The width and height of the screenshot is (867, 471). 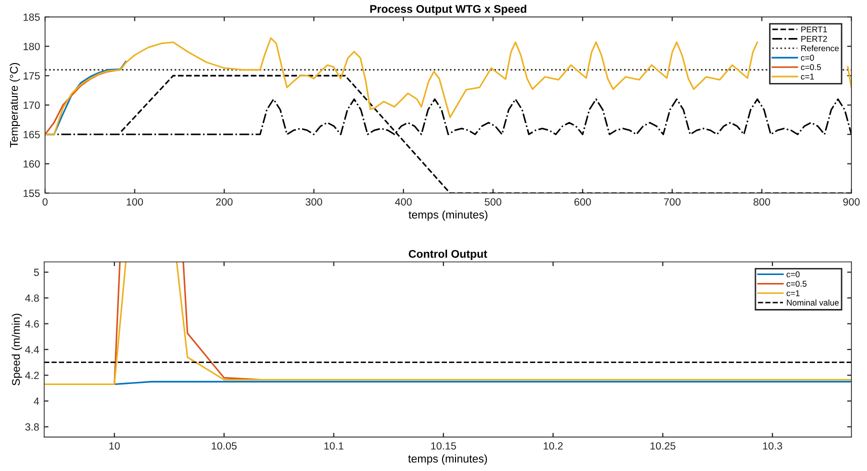 What do you see at coordinates (32, 350) in the screenshot?
I see `y-tick-label: 4.4` at bounding box center [32, 350].